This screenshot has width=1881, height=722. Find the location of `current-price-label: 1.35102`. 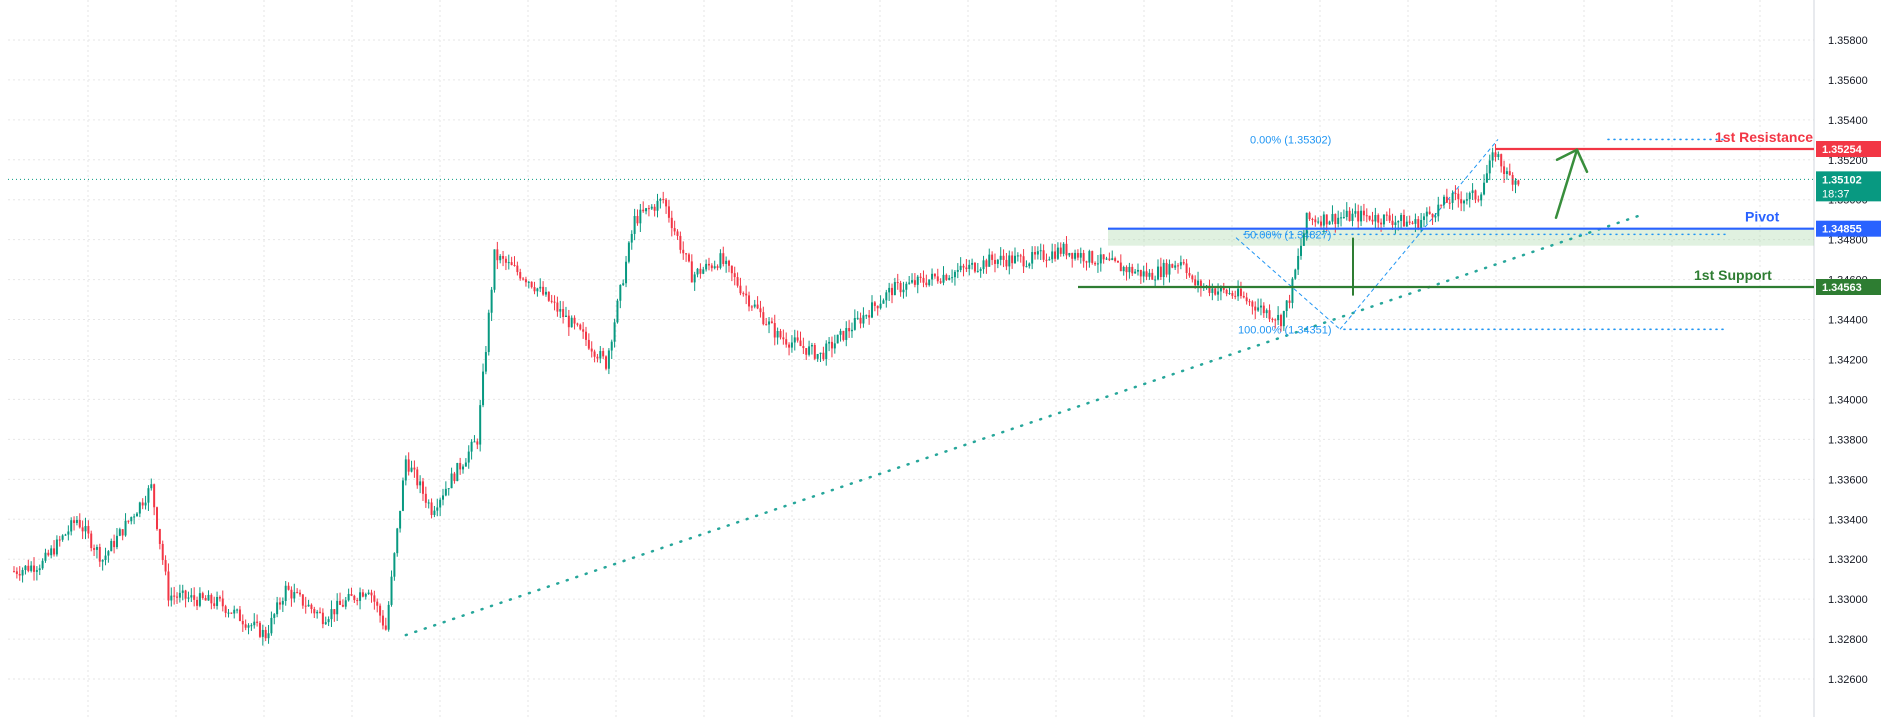

current-price-label: 1.35102 is located at coordinates (1842, 180).